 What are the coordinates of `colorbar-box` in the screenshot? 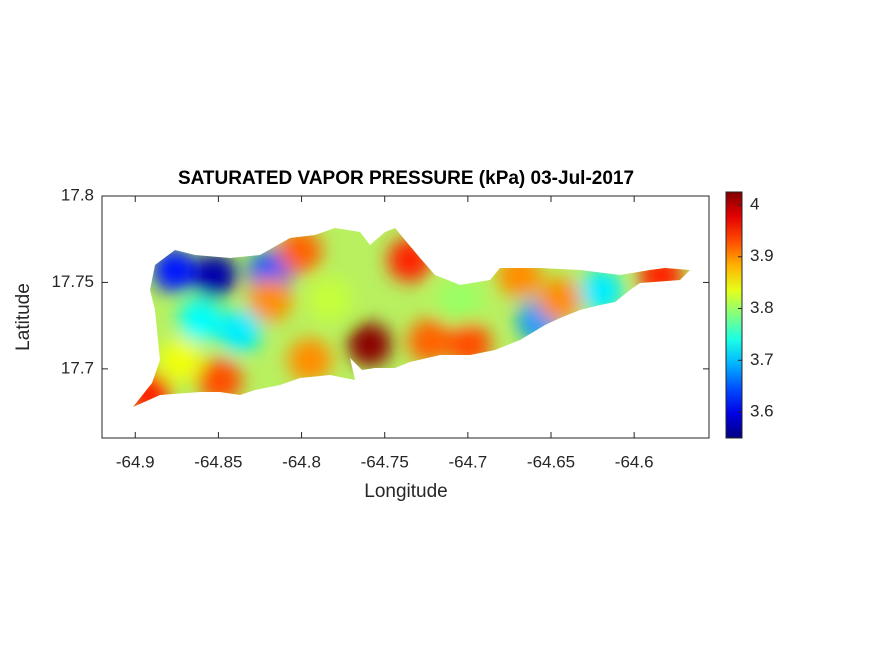 It's located at (734, 315).